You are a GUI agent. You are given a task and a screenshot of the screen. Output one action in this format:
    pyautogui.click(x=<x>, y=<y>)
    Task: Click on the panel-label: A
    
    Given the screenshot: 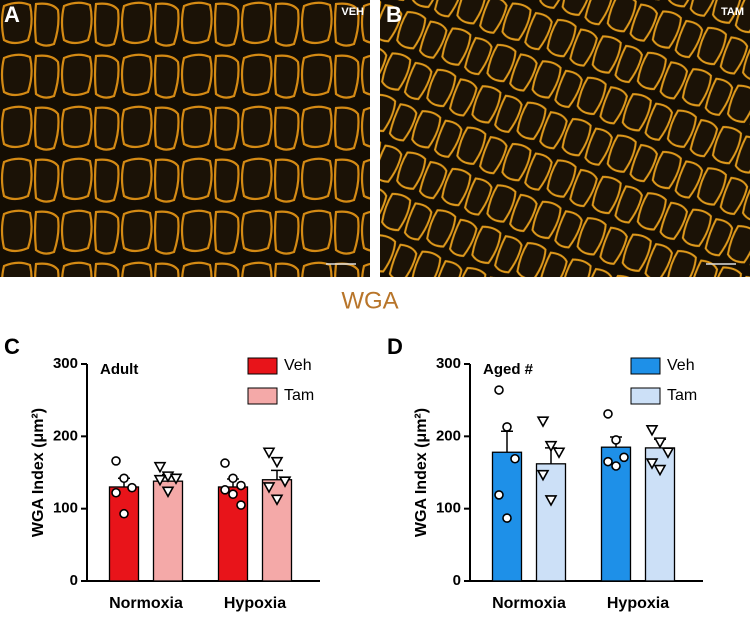 What is the action you would take?
    pyautogui.click(x=12, y=14)
    